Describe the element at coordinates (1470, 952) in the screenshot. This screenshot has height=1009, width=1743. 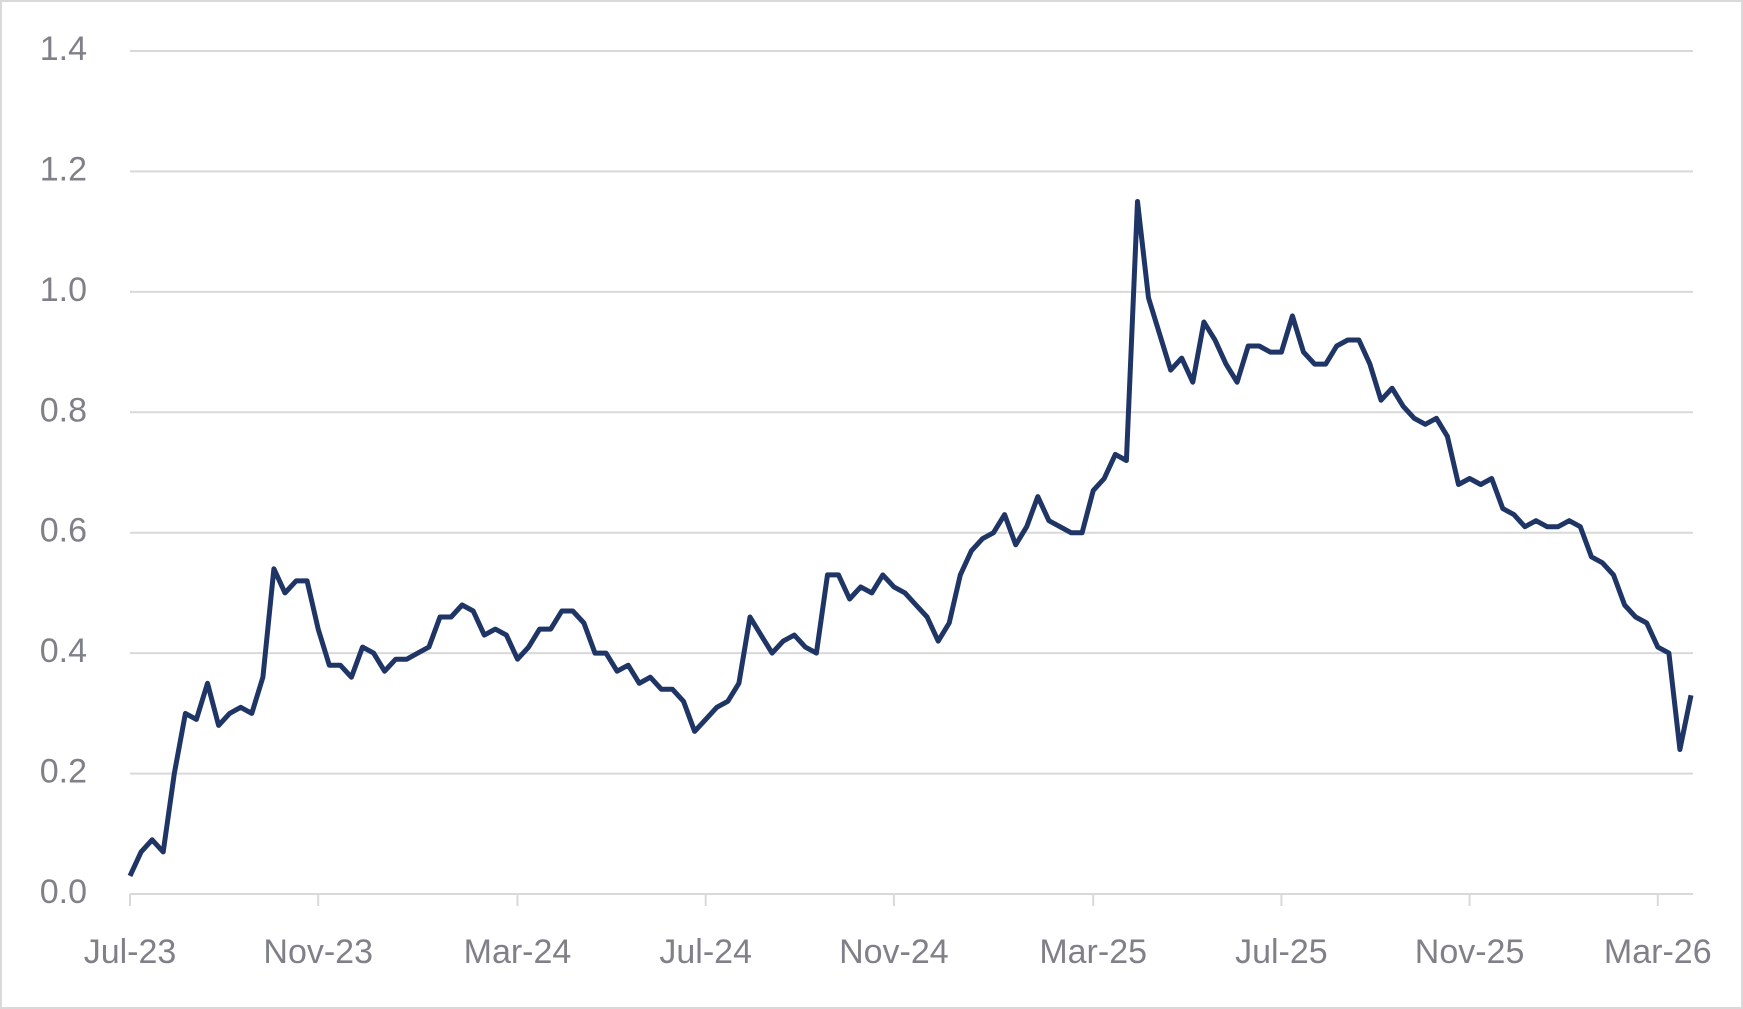
I see `x-tick-label: Nov-25` at that location.